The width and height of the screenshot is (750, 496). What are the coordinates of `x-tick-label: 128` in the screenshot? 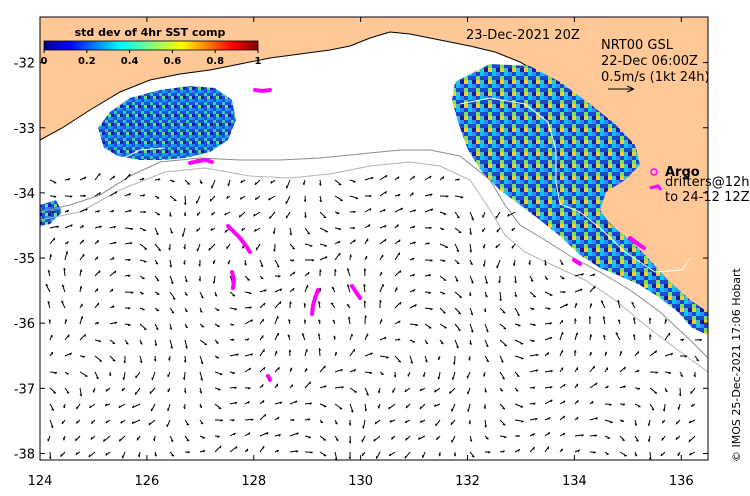 It's located at (253, 481).